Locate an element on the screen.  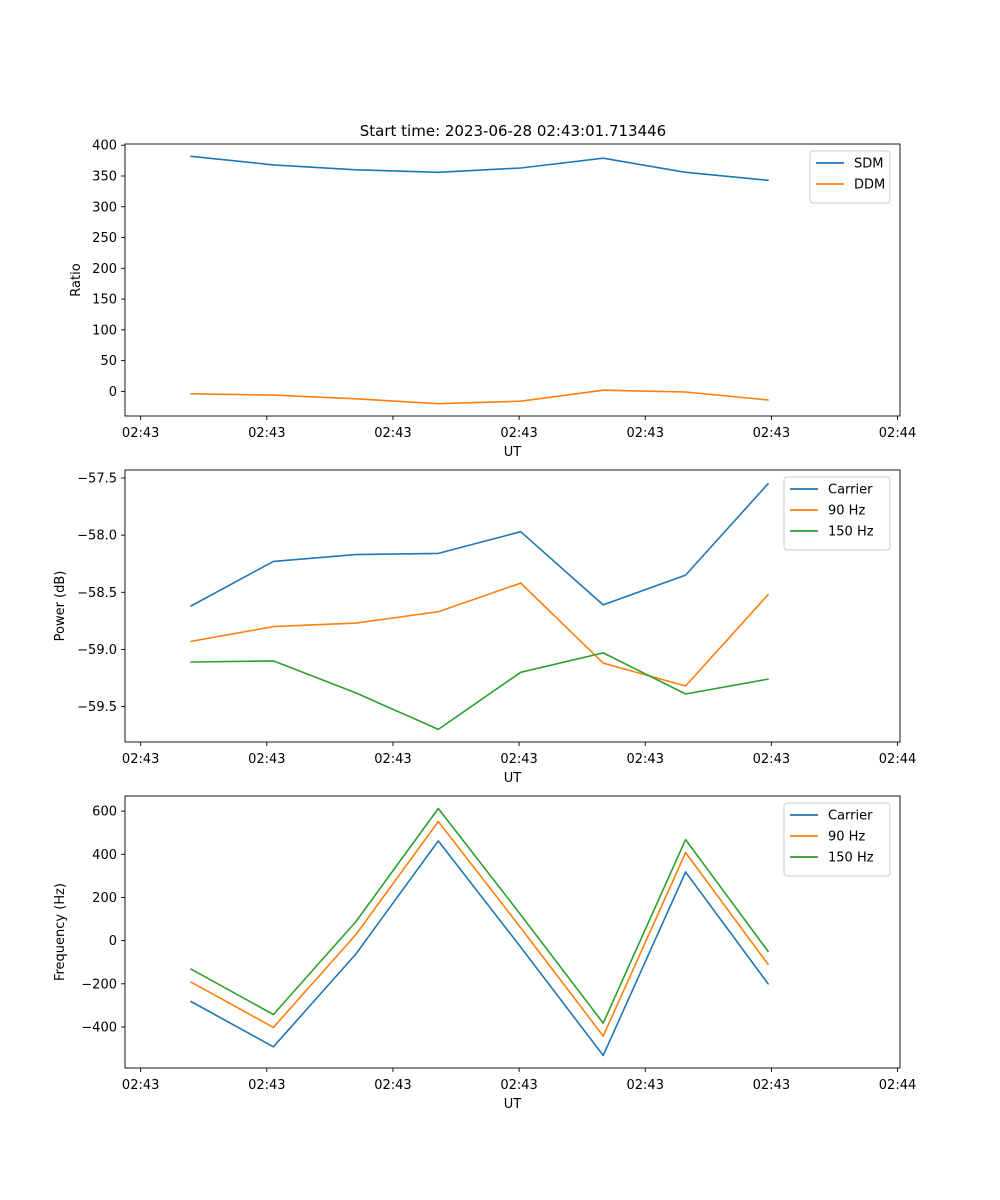
legend-label: SDM is located at coordinates (868, 164).